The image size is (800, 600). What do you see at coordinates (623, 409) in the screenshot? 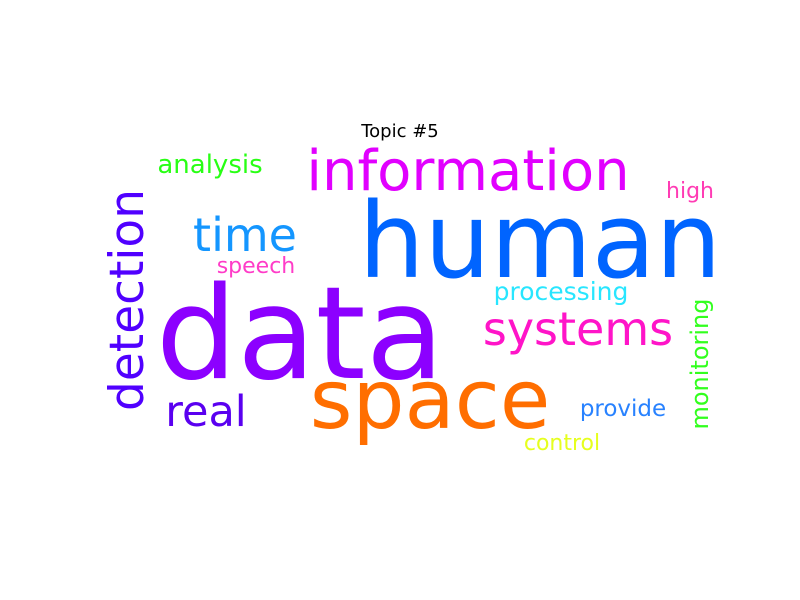
I see `word-provide: provide` at bounding box center [623, 409].